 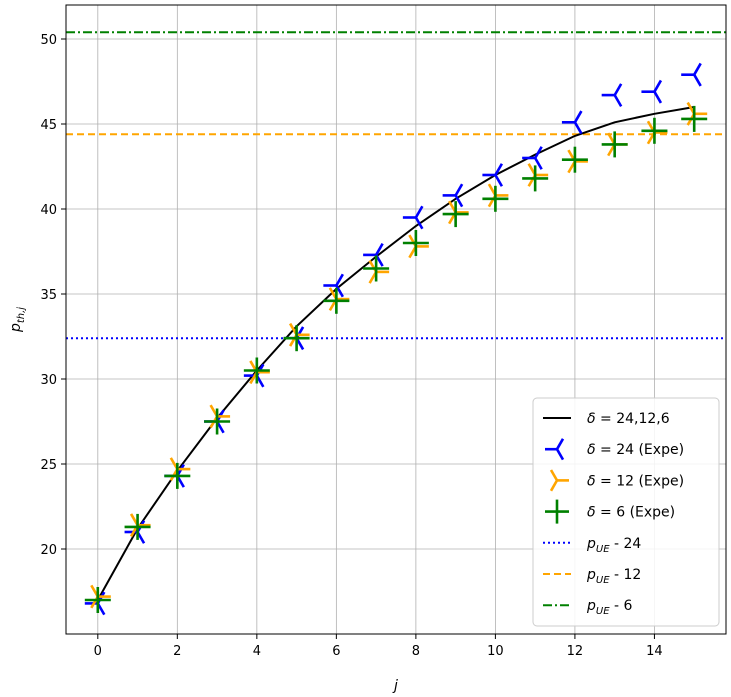 What do you see at coordinates (177, 651) in the screenshot?
I see `x-tick-label: 2` at bounding box center [177, 651].